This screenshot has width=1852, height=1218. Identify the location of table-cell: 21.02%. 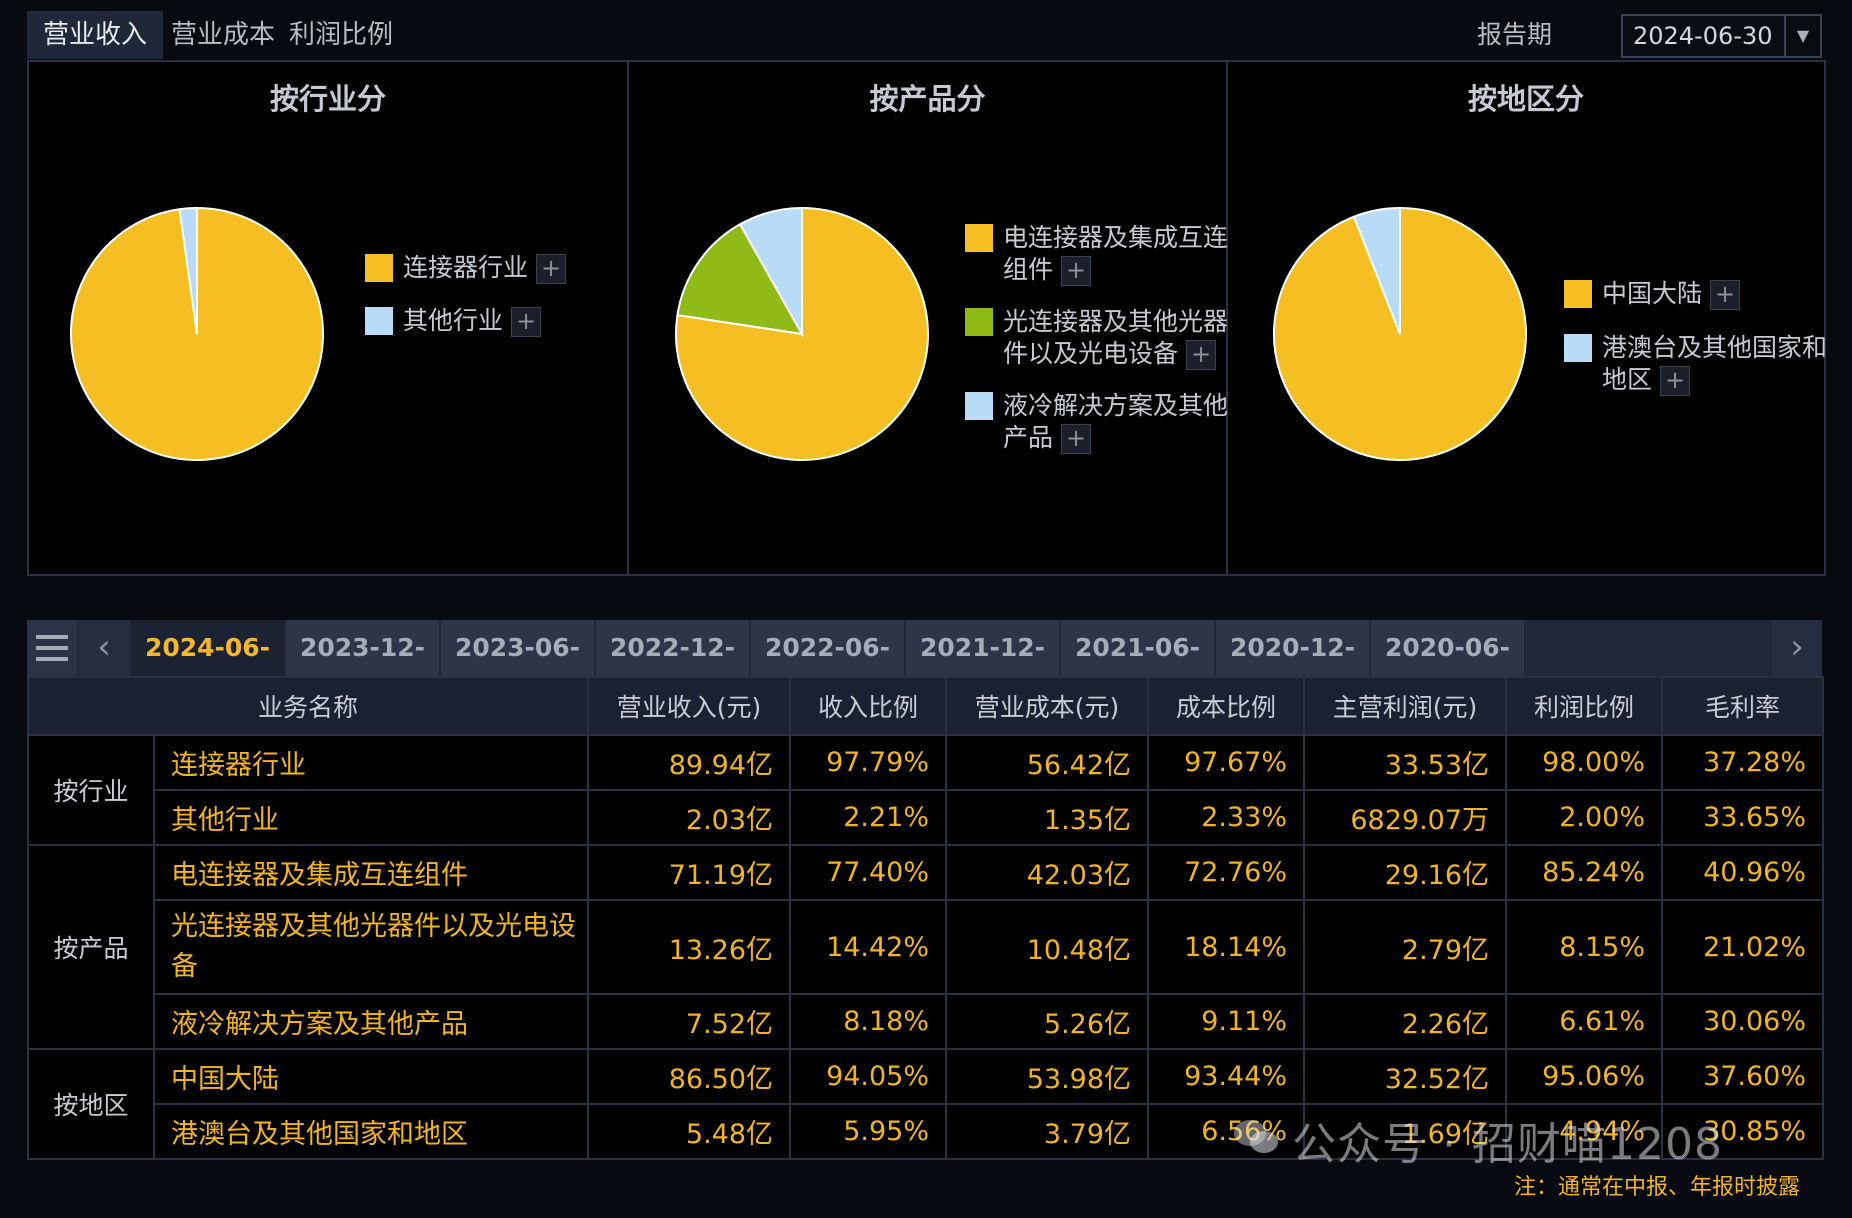
(1743, 947).